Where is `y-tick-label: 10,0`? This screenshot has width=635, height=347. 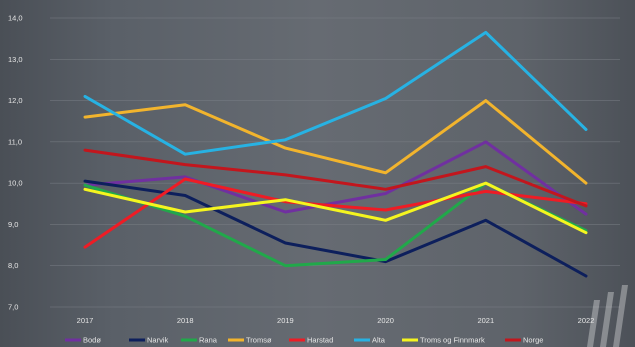 y-tick-label: 10,0 is located at coordinates (15, 183).